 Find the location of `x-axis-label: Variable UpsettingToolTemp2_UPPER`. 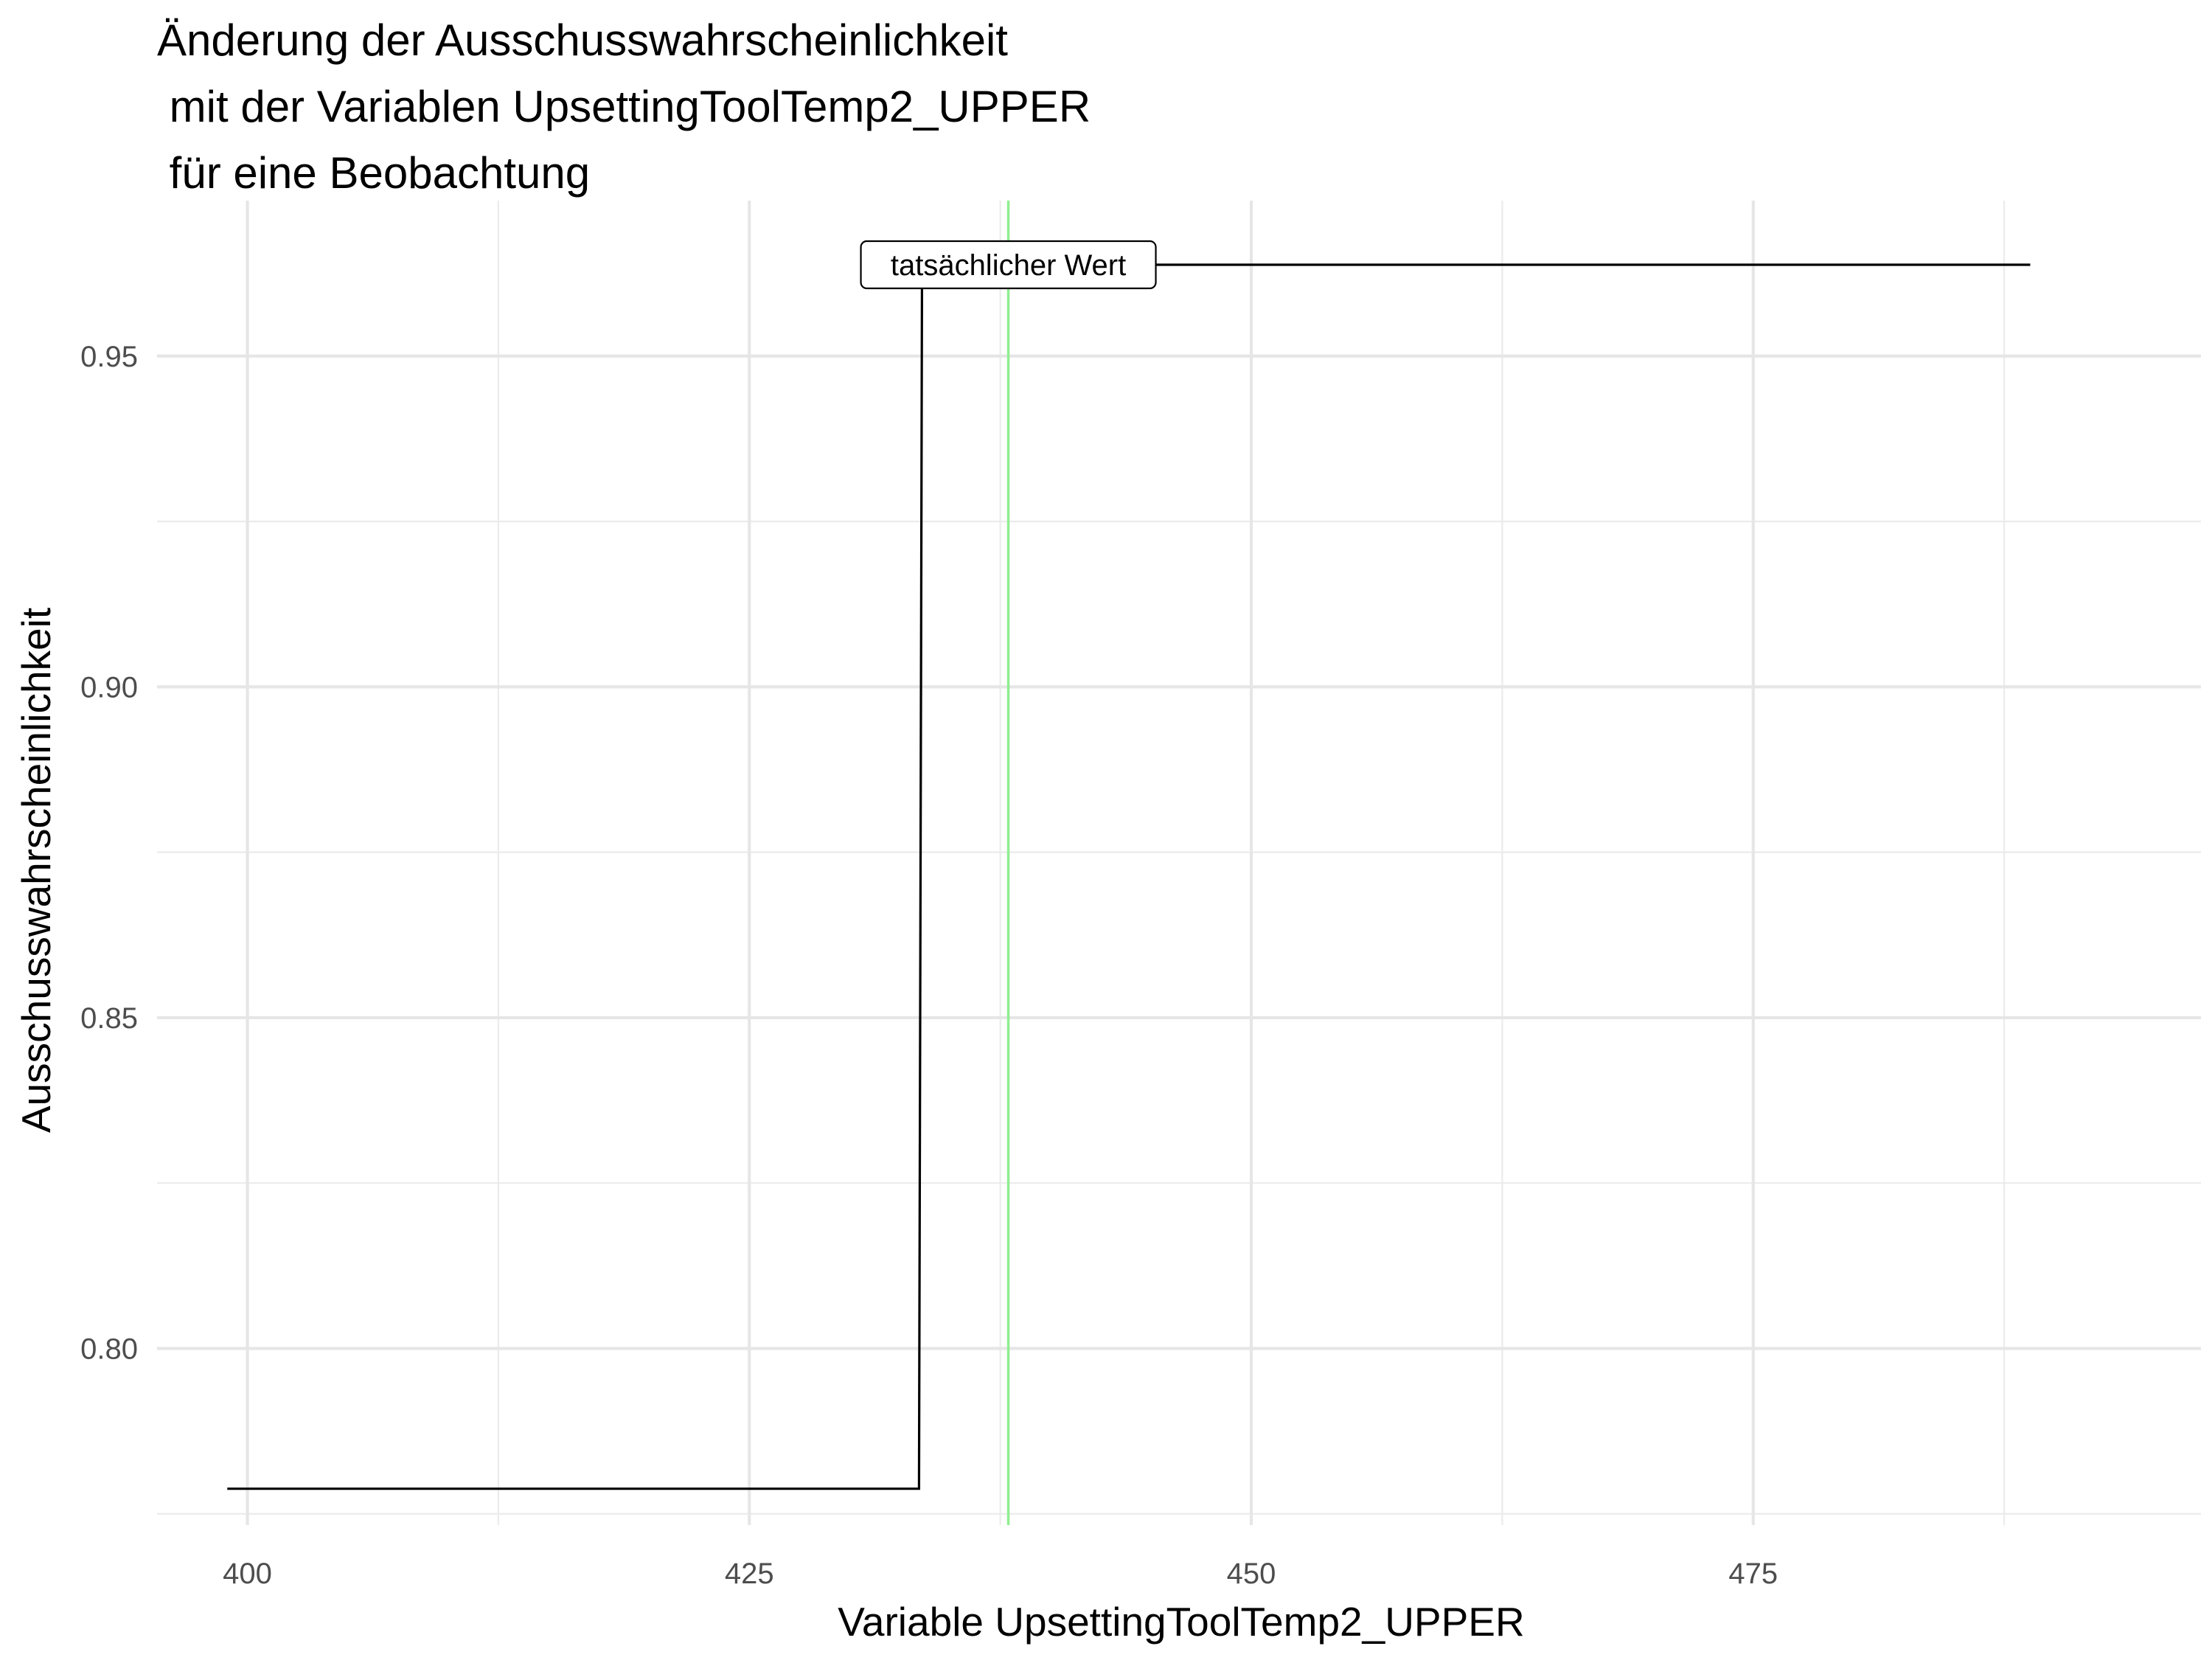

x-axis-label: Variable UpsettingToolTemp2_UPPER is located at coordinates (1181, 1622).